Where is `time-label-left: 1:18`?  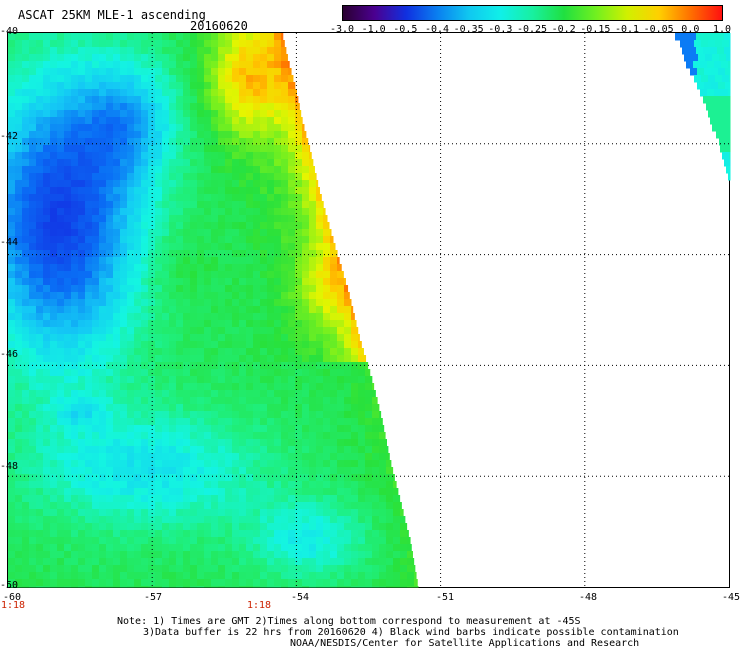 time-label-left: 1:18 is located at coordinates (13, 605).